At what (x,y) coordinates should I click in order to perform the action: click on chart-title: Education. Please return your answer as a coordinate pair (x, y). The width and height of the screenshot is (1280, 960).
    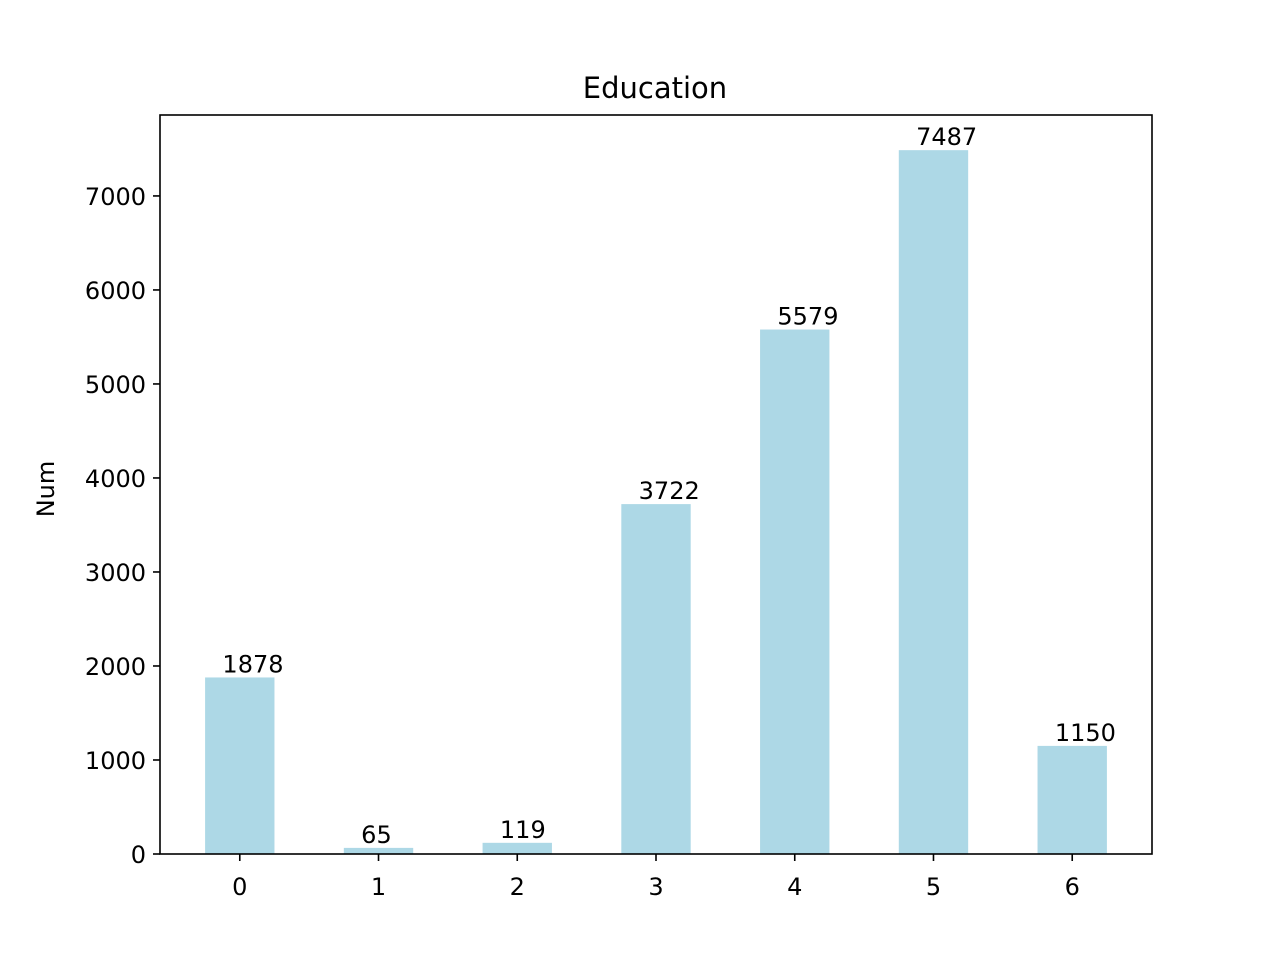
    Looking at the image, I should click on (655, 88).